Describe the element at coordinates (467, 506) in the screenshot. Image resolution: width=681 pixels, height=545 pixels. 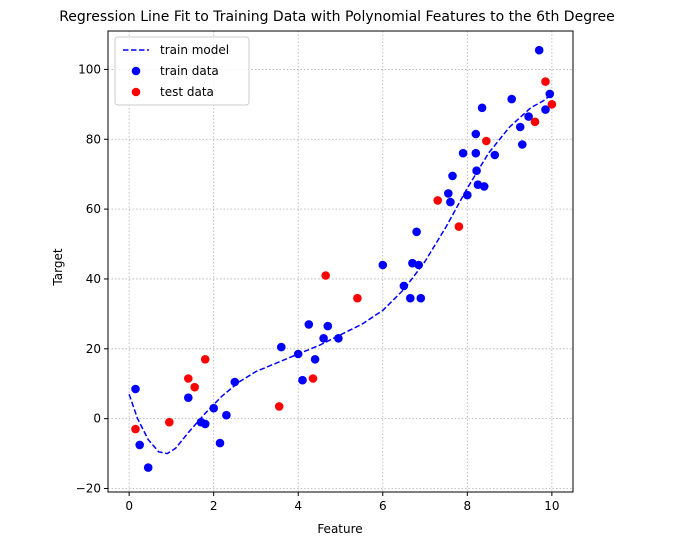
I see `x-tick-label: 8` at that location.